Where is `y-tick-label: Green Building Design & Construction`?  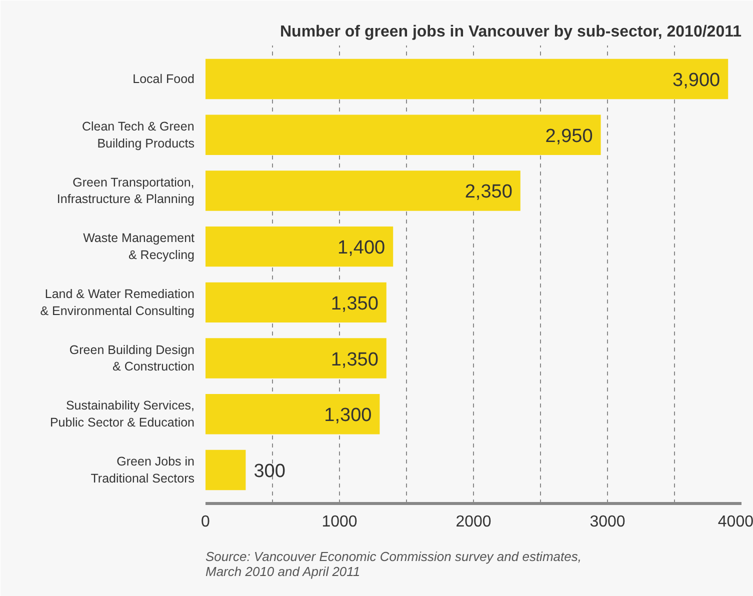 y-tick-label: Green Building Design & Construction is located at coordinates (132, 358).